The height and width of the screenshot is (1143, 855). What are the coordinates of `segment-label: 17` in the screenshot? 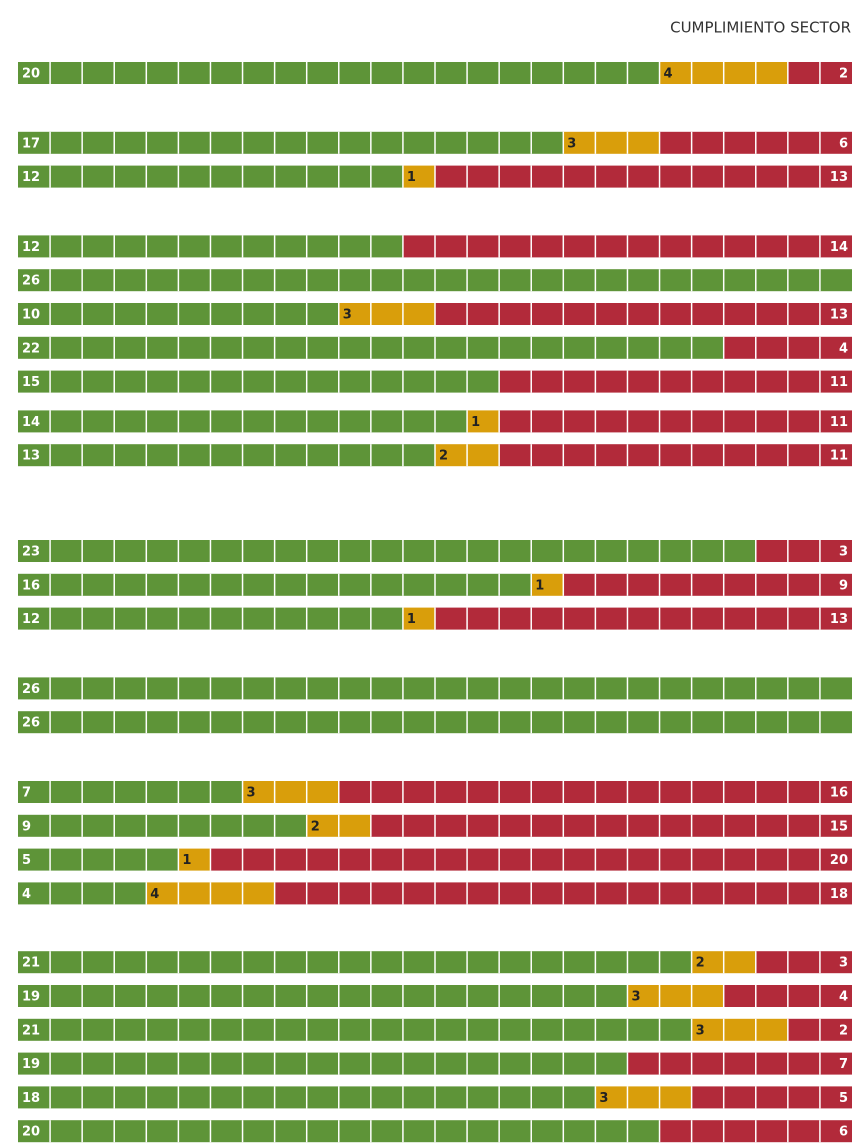 It's located at (31, 143).